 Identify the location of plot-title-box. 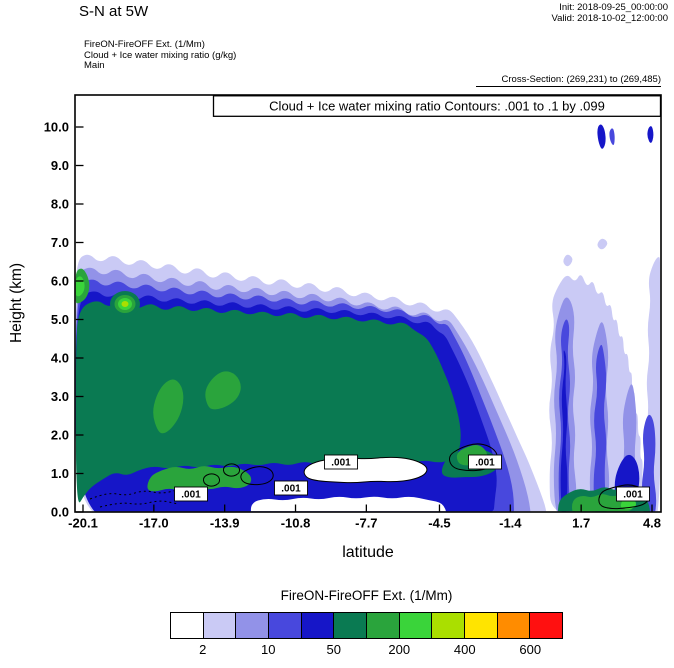
(437, 106).